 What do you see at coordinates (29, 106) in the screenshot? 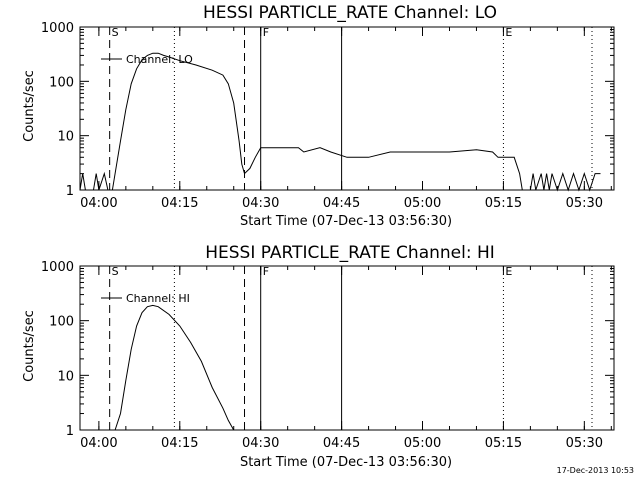
I see `y-axis-label-lo: Counts/sec` at bounding box center [29, 106].